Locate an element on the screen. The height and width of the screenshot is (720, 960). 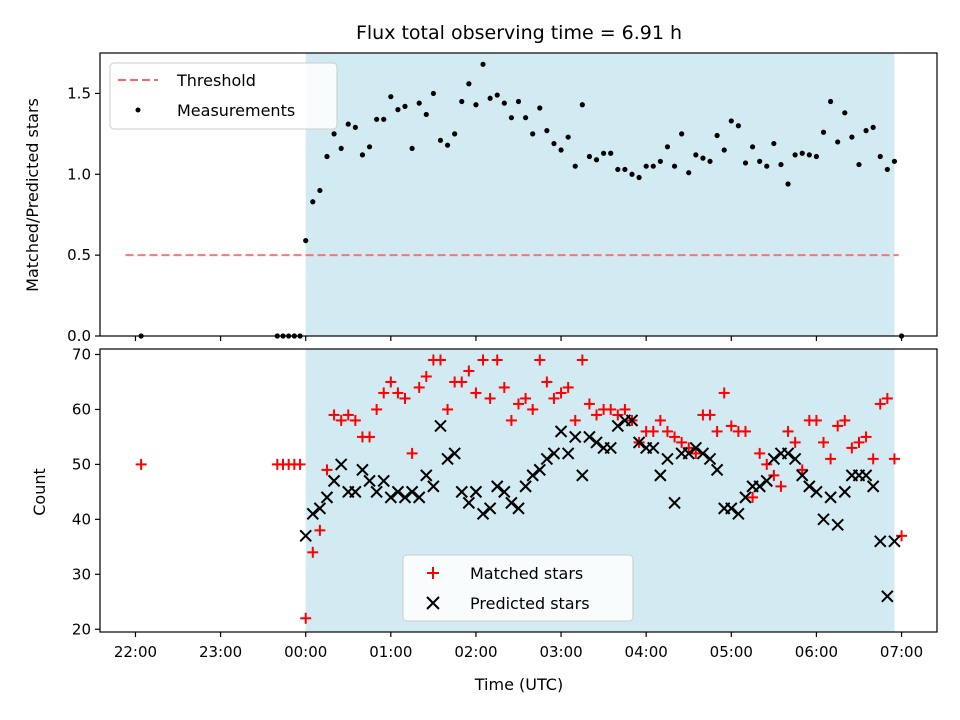
bottom-y-tick-label: 70 is located at coordinates (81, 354).